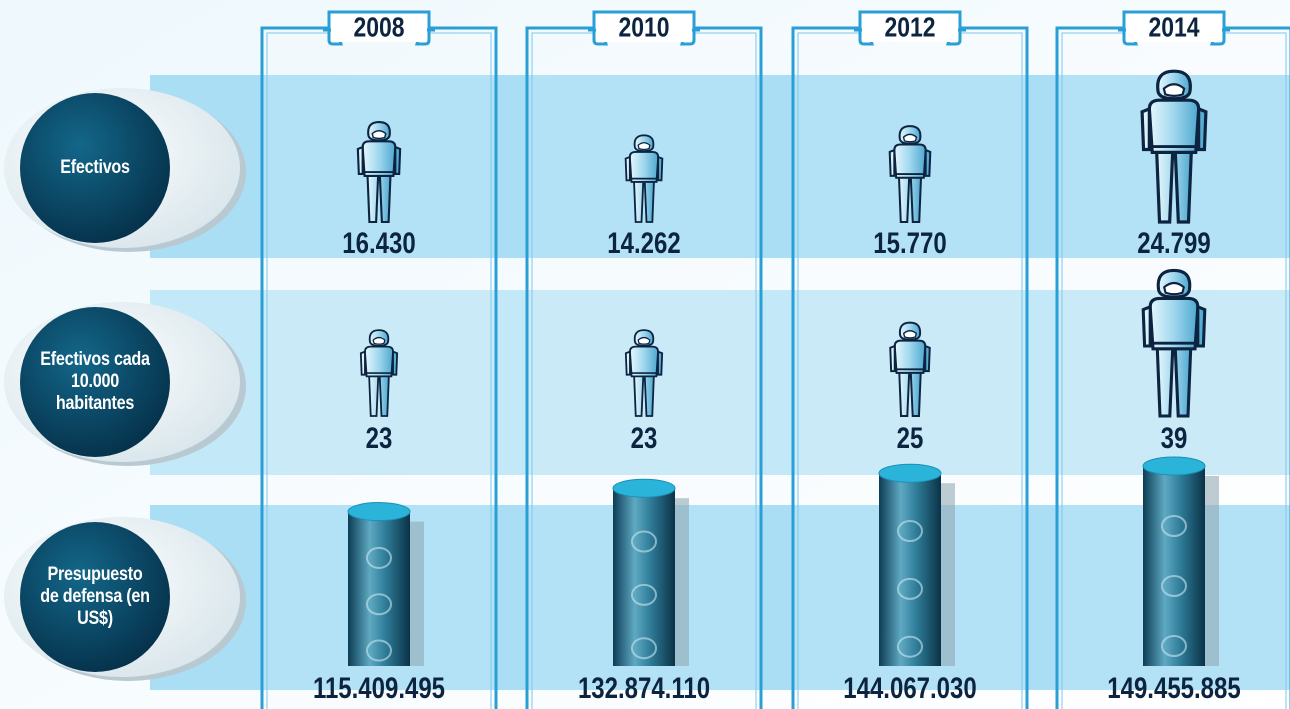 The image size is (1290, 709). I want to click on value-label: 144.067.030, so click(909, 687).